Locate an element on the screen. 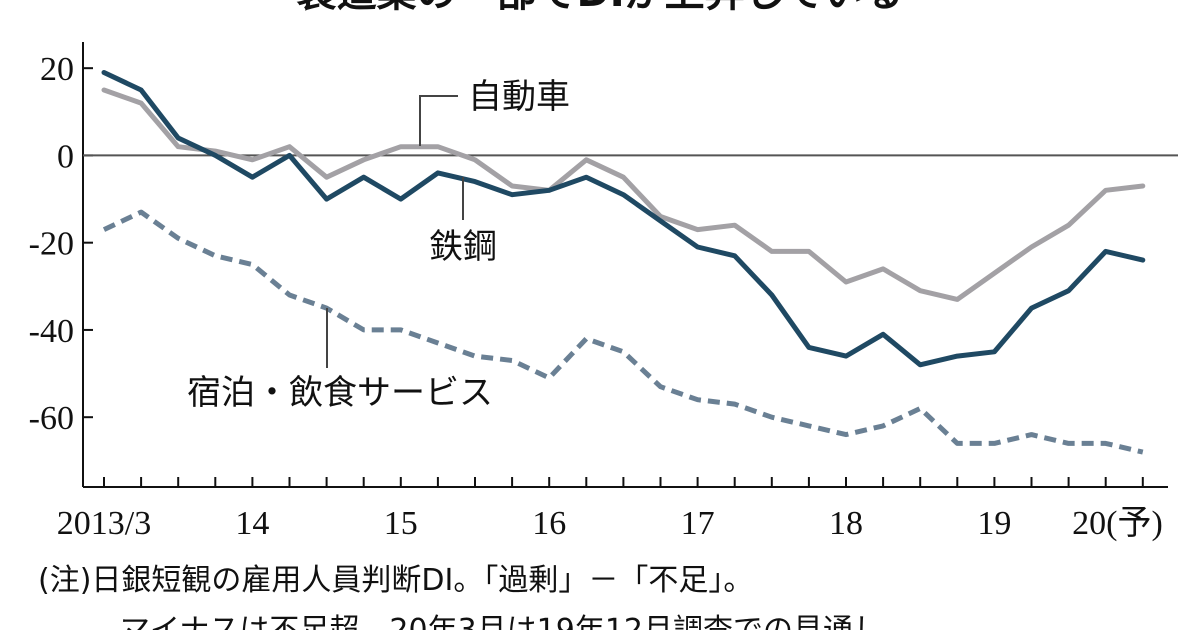 The width and height of the screenshot is (1200, 630). x-tick-label: 17 is located at coordinates (698, 523).